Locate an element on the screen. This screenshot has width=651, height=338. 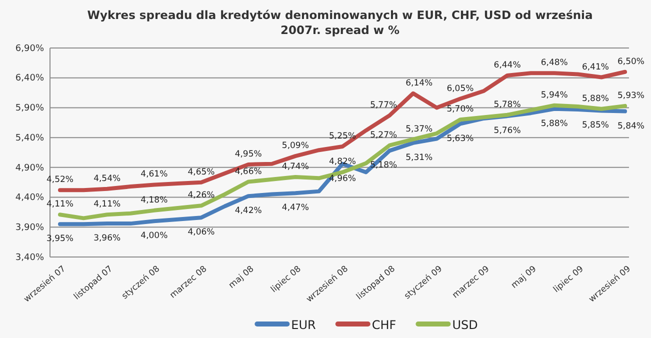
data-label: 5,78% is located at coordinates (507, 105).